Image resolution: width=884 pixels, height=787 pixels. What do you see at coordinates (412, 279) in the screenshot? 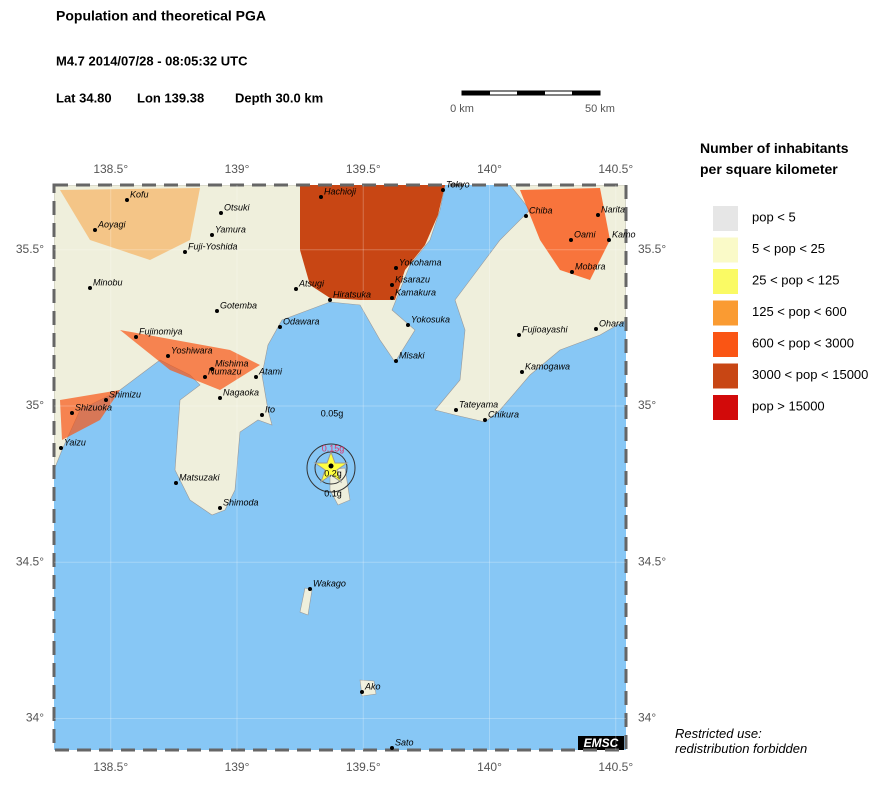
I see `city-label: Kisarazu` at bounding box center [412, 279].